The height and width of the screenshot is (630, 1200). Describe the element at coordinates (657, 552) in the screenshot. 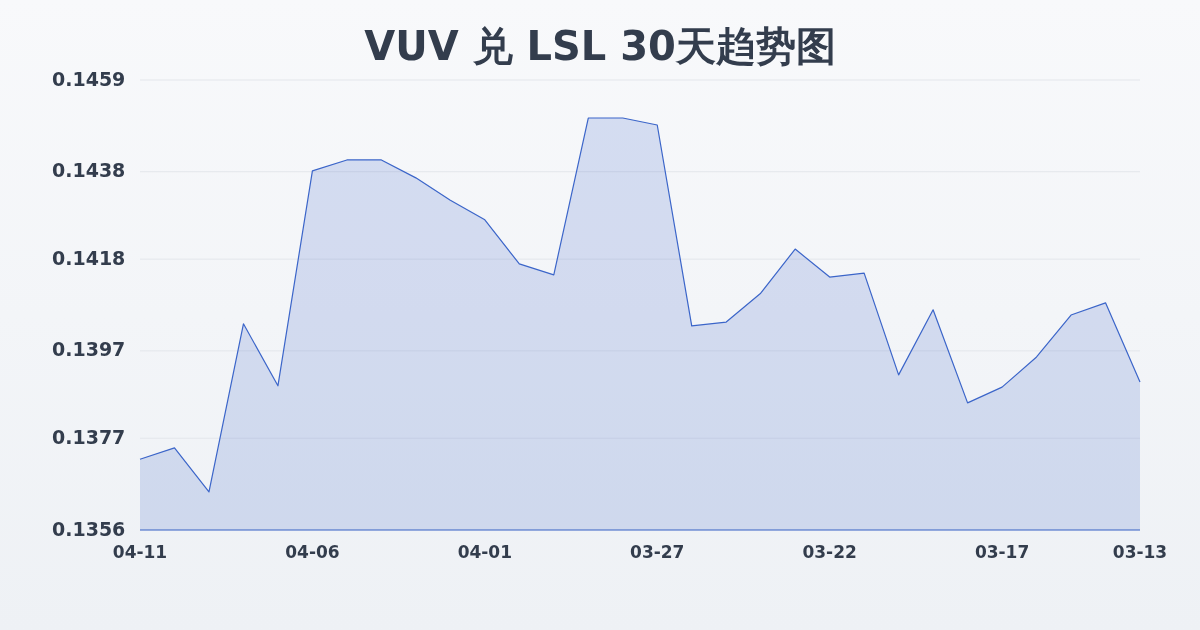

I see `x-tick-label: 03-27` at that location.